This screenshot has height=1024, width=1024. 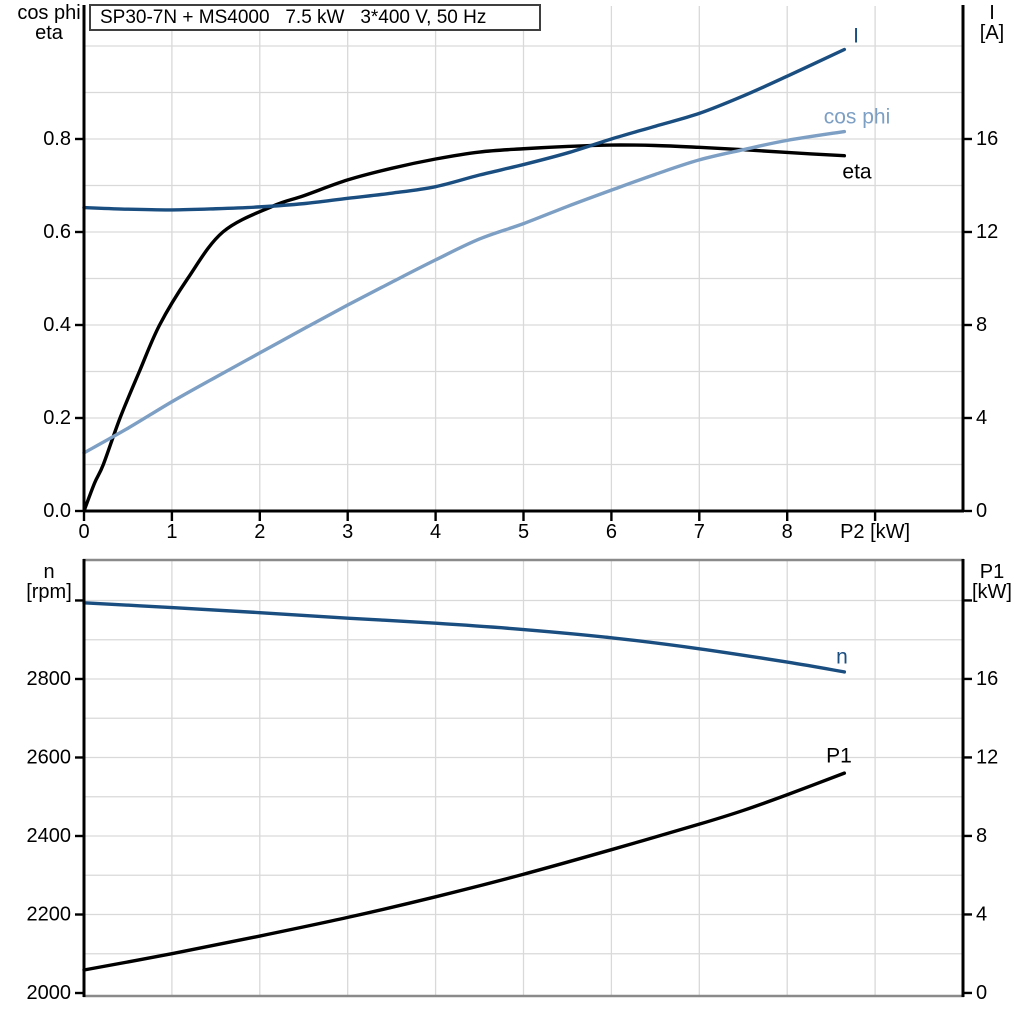 I want to click on chart-title: SP30-7N + MS4000 7.5 kW 3*400 V, 50 Hz, so click(x=293, y=17).